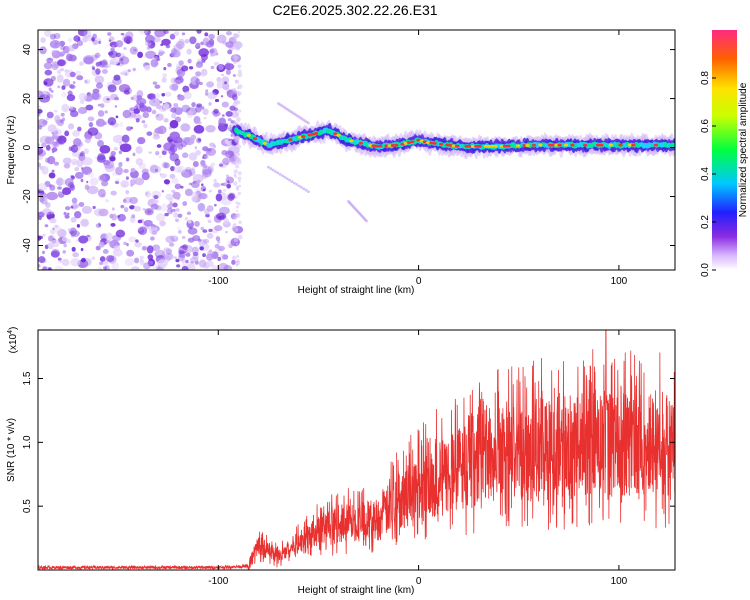  Describe the element at coordinates (705, 174) in the screenshot. I see `colorbar-tick-label: 0.4` at that location.